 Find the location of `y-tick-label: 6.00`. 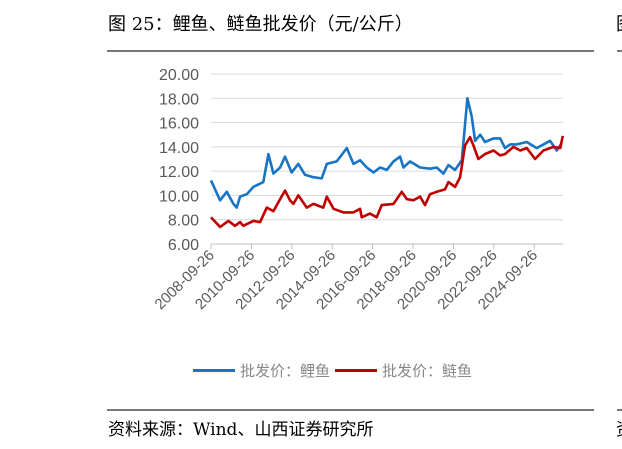

y-tick-label: 6.00 is located at coordinates (183, 245).